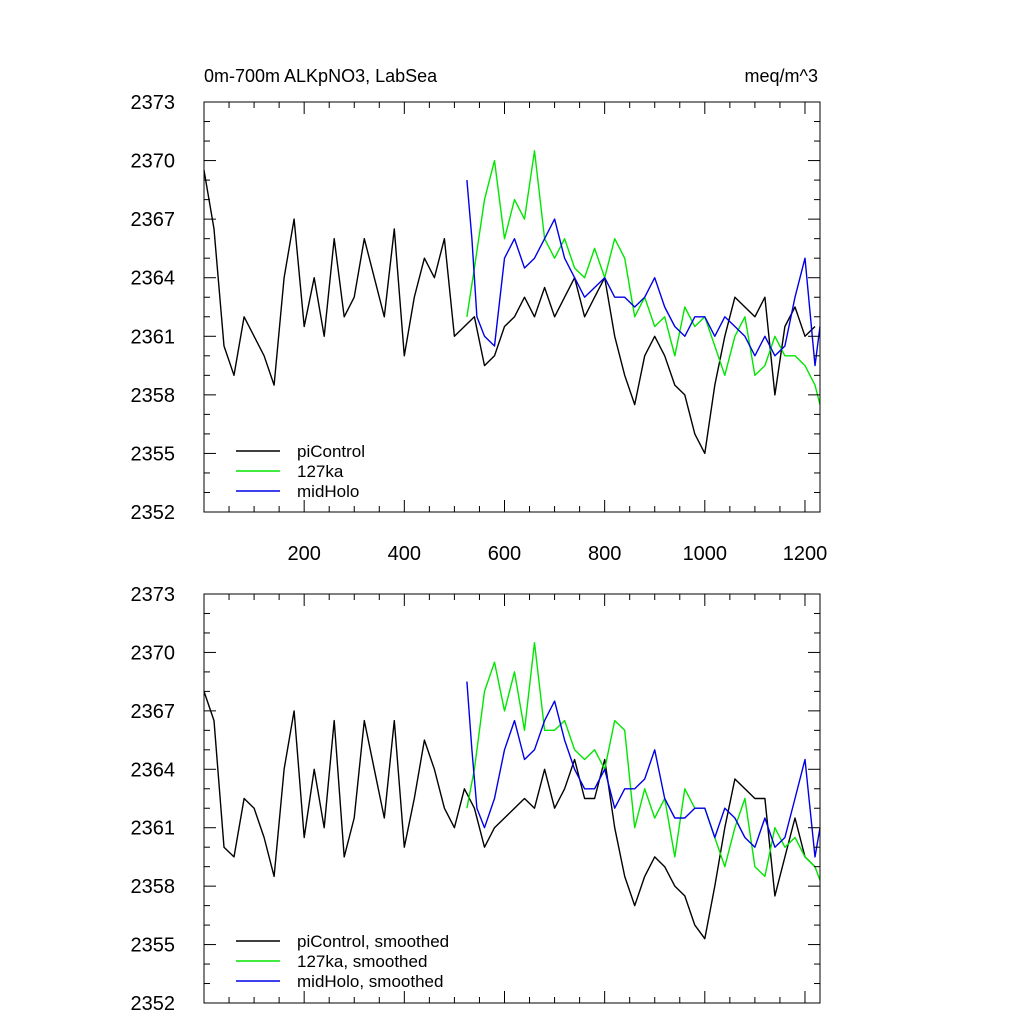 The height and width of the screenshot is (1024, 1024). I want to click on x-tick-label: 200, so click(303, 554).